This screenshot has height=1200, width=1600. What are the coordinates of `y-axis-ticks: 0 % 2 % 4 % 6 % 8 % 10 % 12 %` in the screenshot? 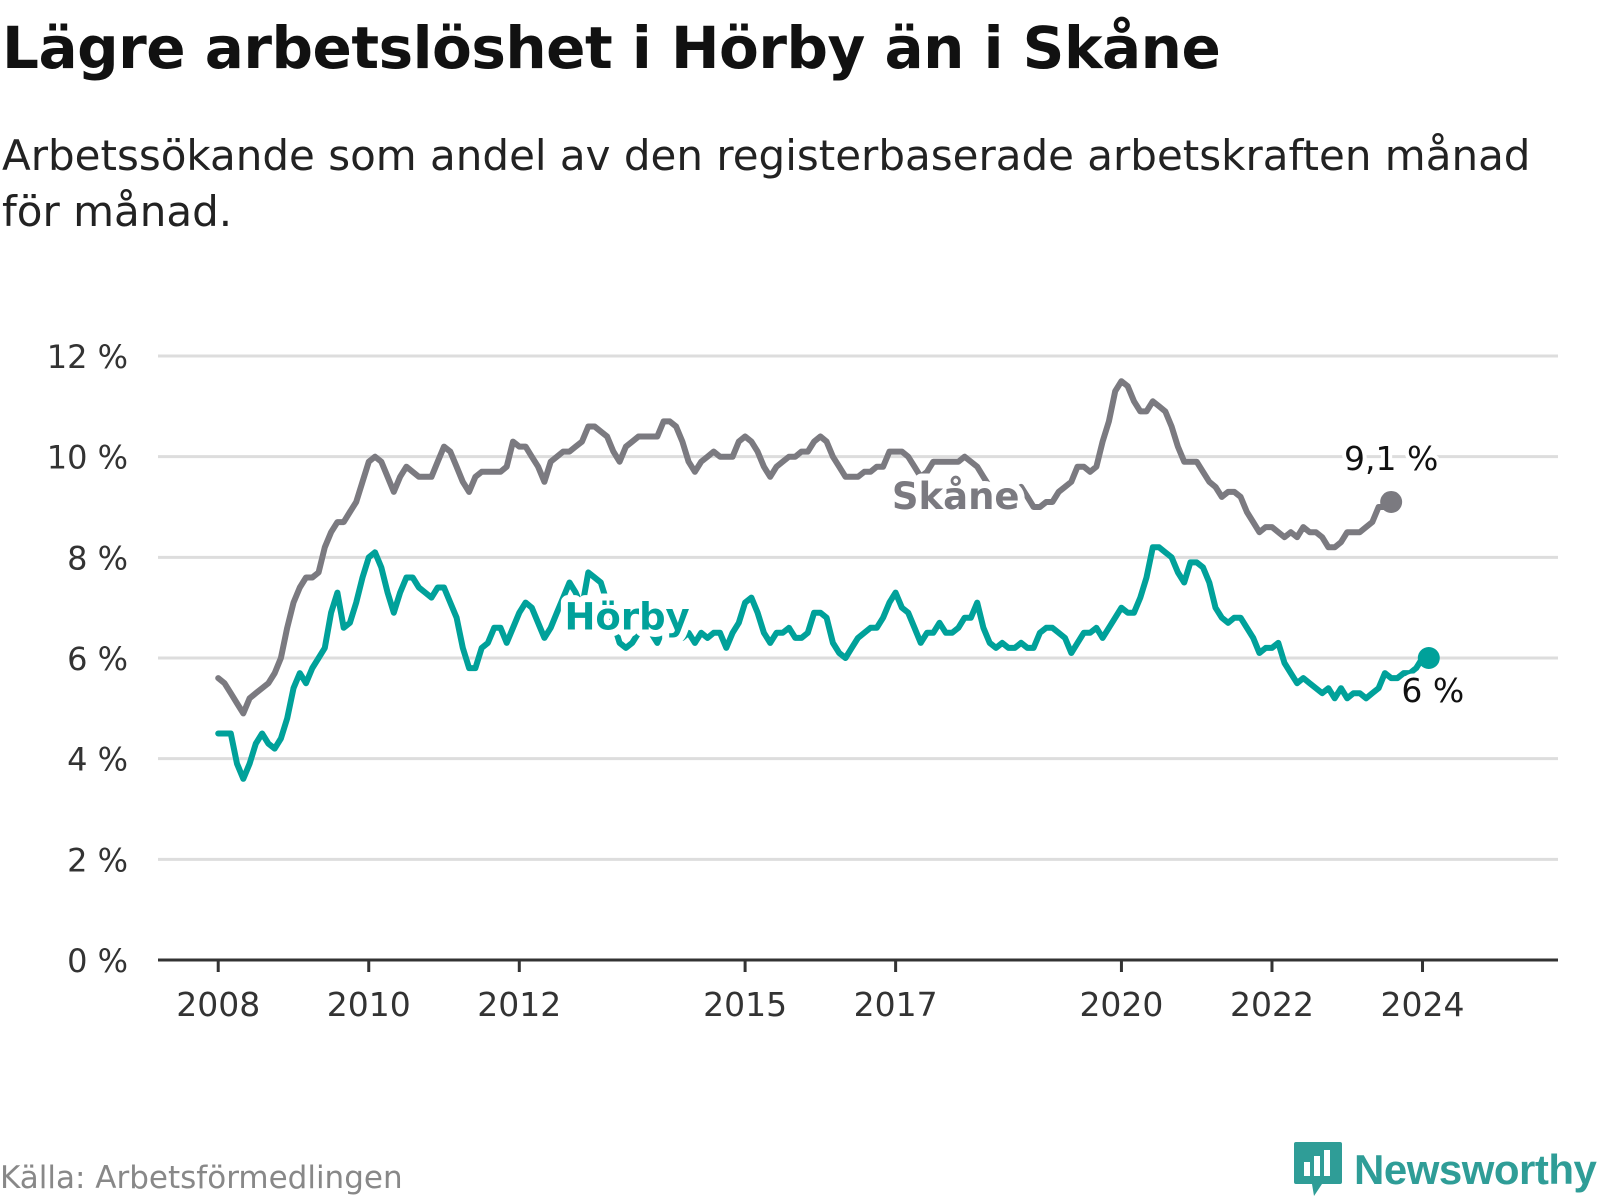 It's located at (87, 659).